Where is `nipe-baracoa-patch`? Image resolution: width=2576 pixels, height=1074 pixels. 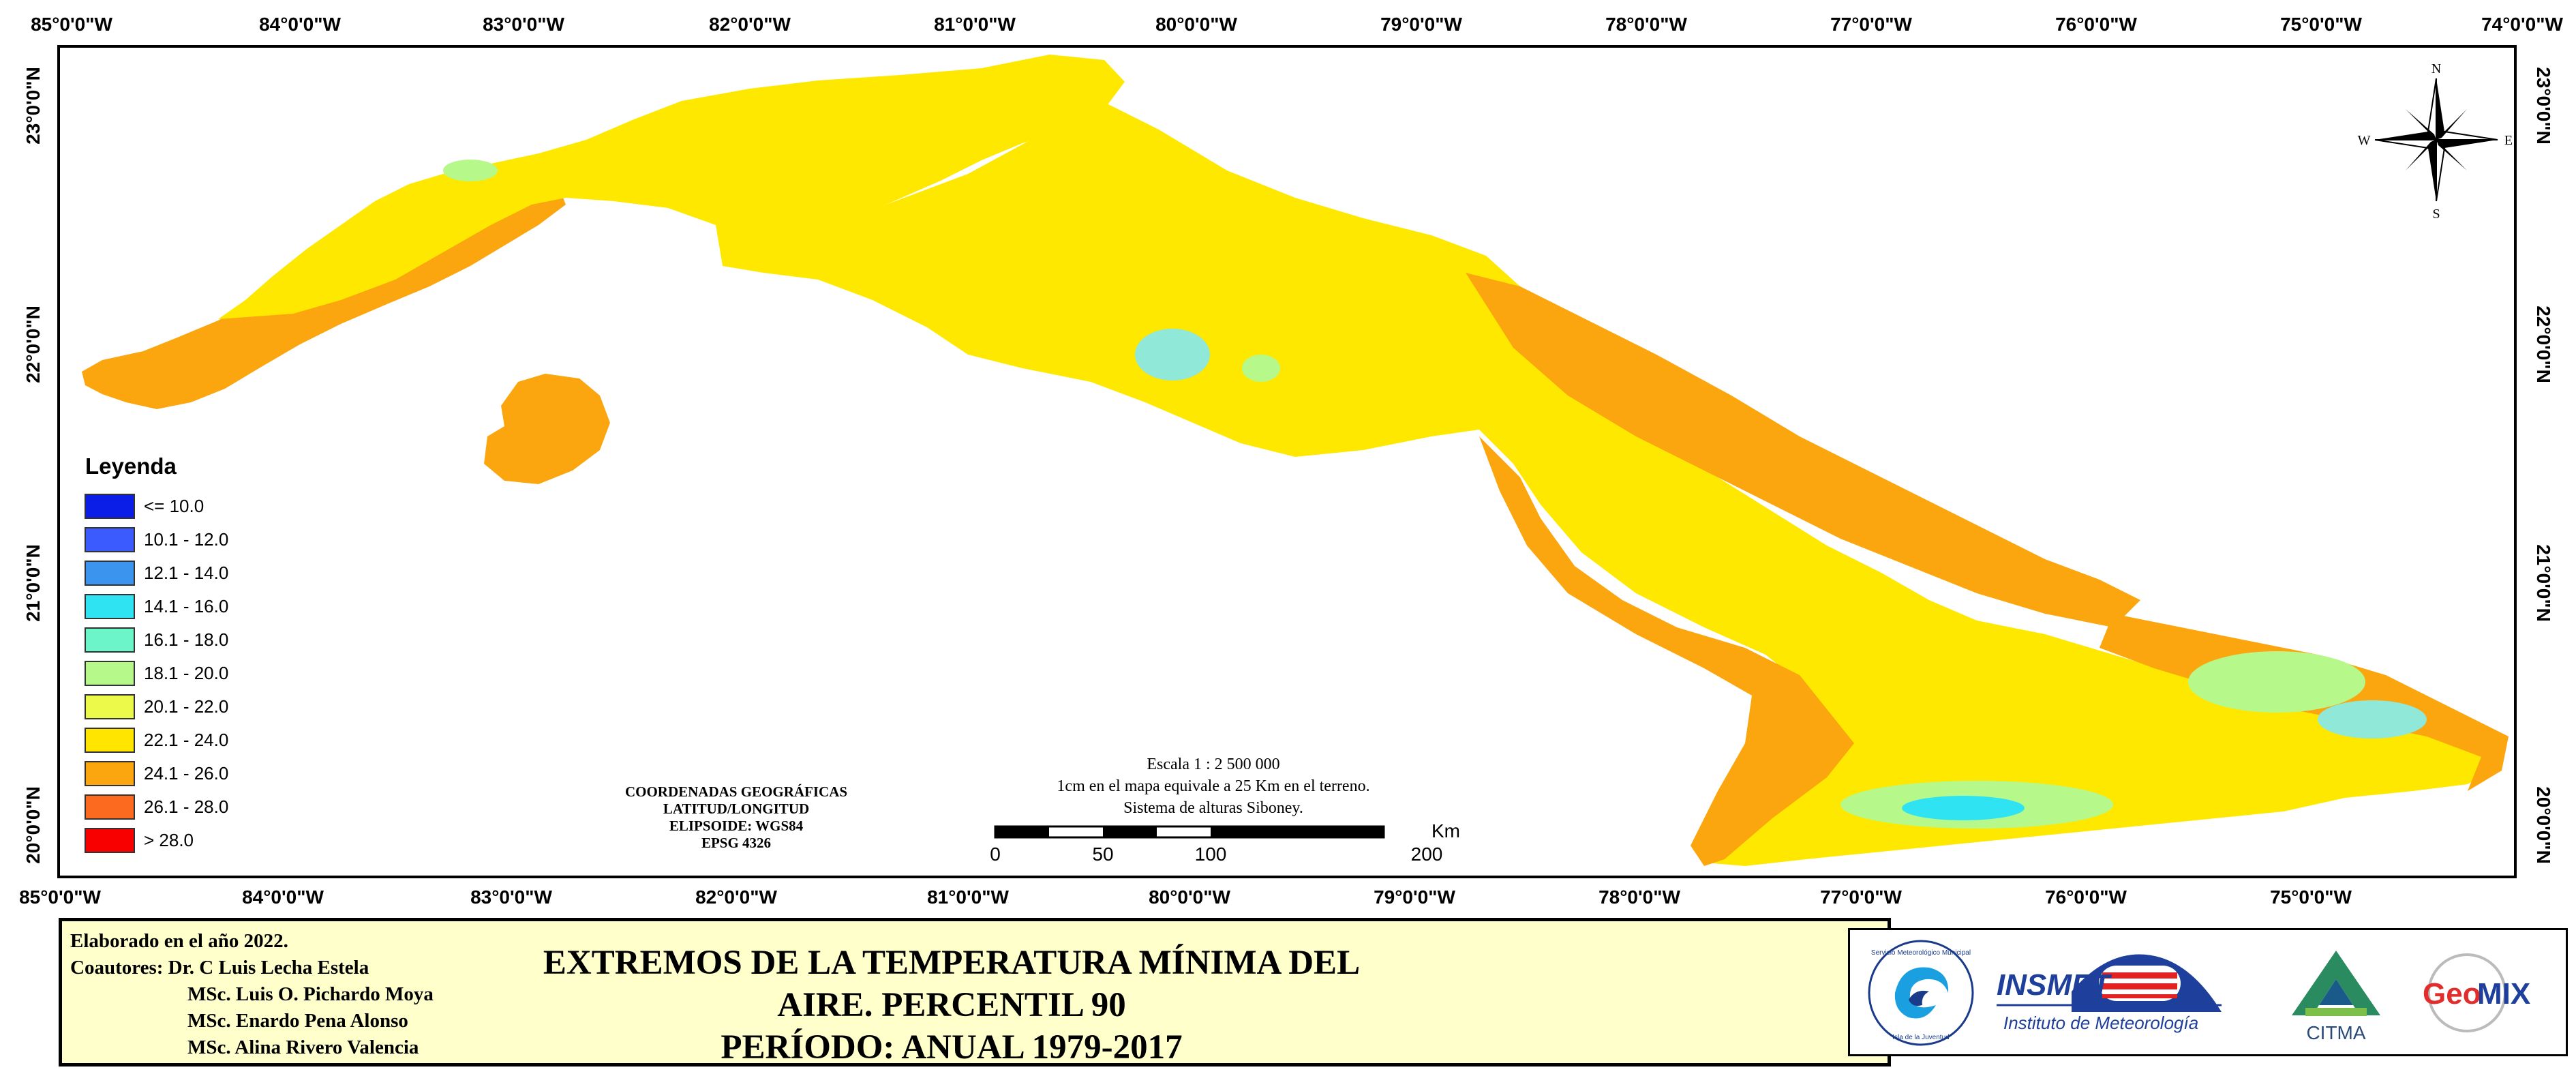 nipe-baracoa-patch is located at coordinates (2276, 682).